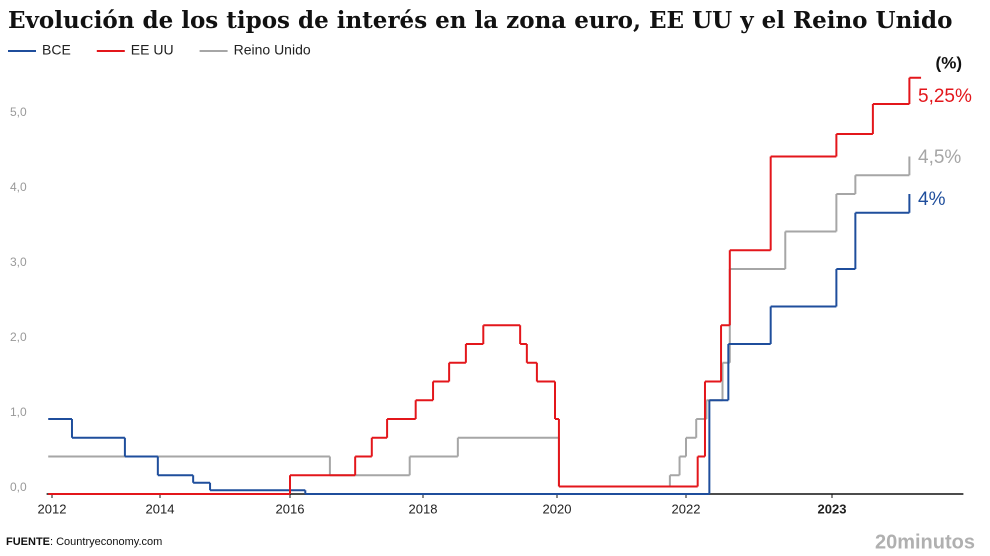  Describe the element at coordinates (925, 542) in the screenshot. I see `brand: 20minutos` at that location.